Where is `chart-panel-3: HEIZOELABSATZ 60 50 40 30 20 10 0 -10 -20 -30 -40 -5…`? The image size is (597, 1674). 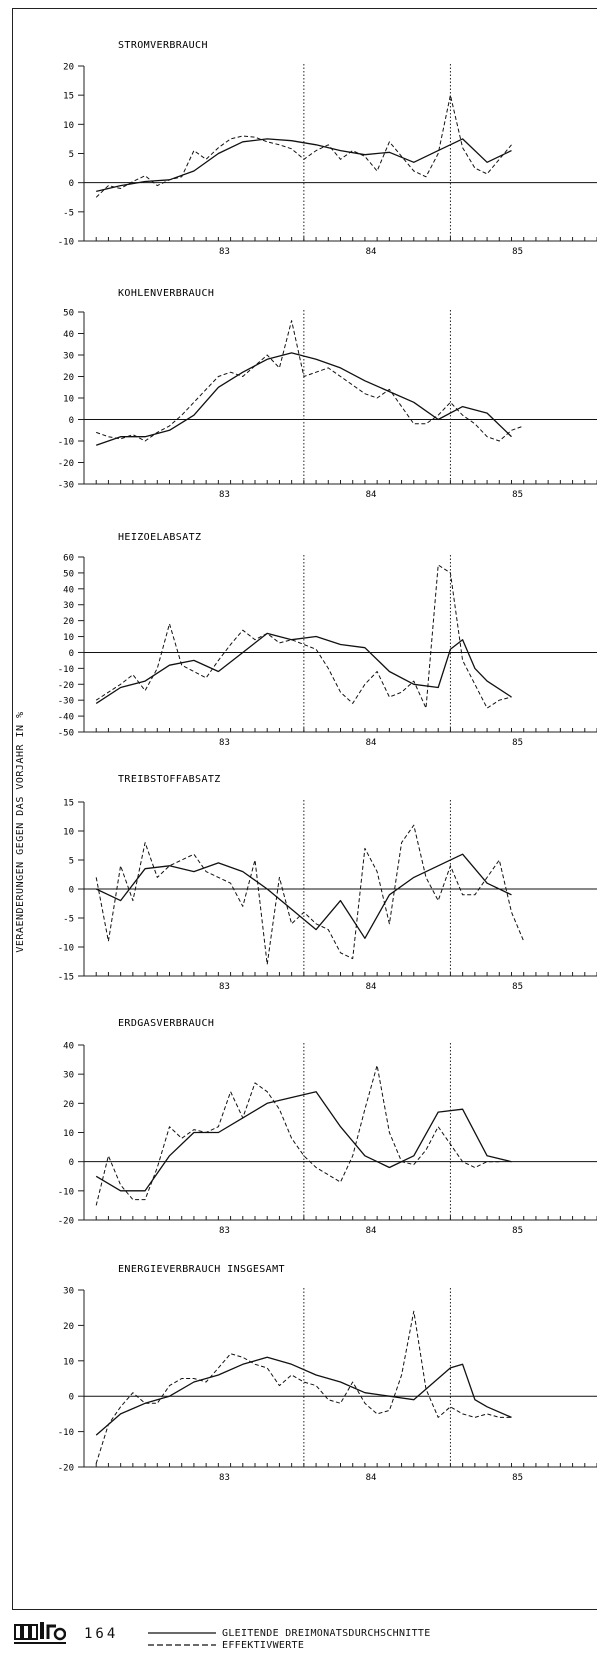
chart-panel-3: HEIZOELABSATZ 60 50 40 30 20 10 0 -10 -20 -30 -40 -5… is located at coordinates (327, 640).